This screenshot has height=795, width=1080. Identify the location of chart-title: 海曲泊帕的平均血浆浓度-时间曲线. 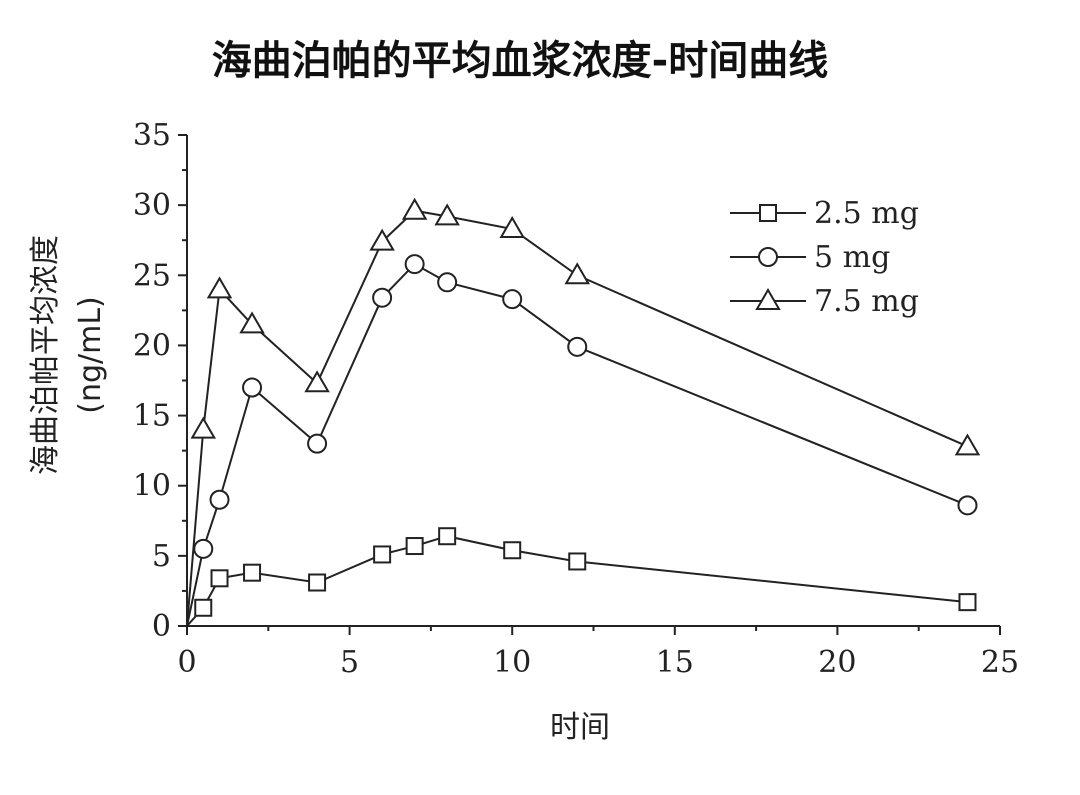
(520, 61).